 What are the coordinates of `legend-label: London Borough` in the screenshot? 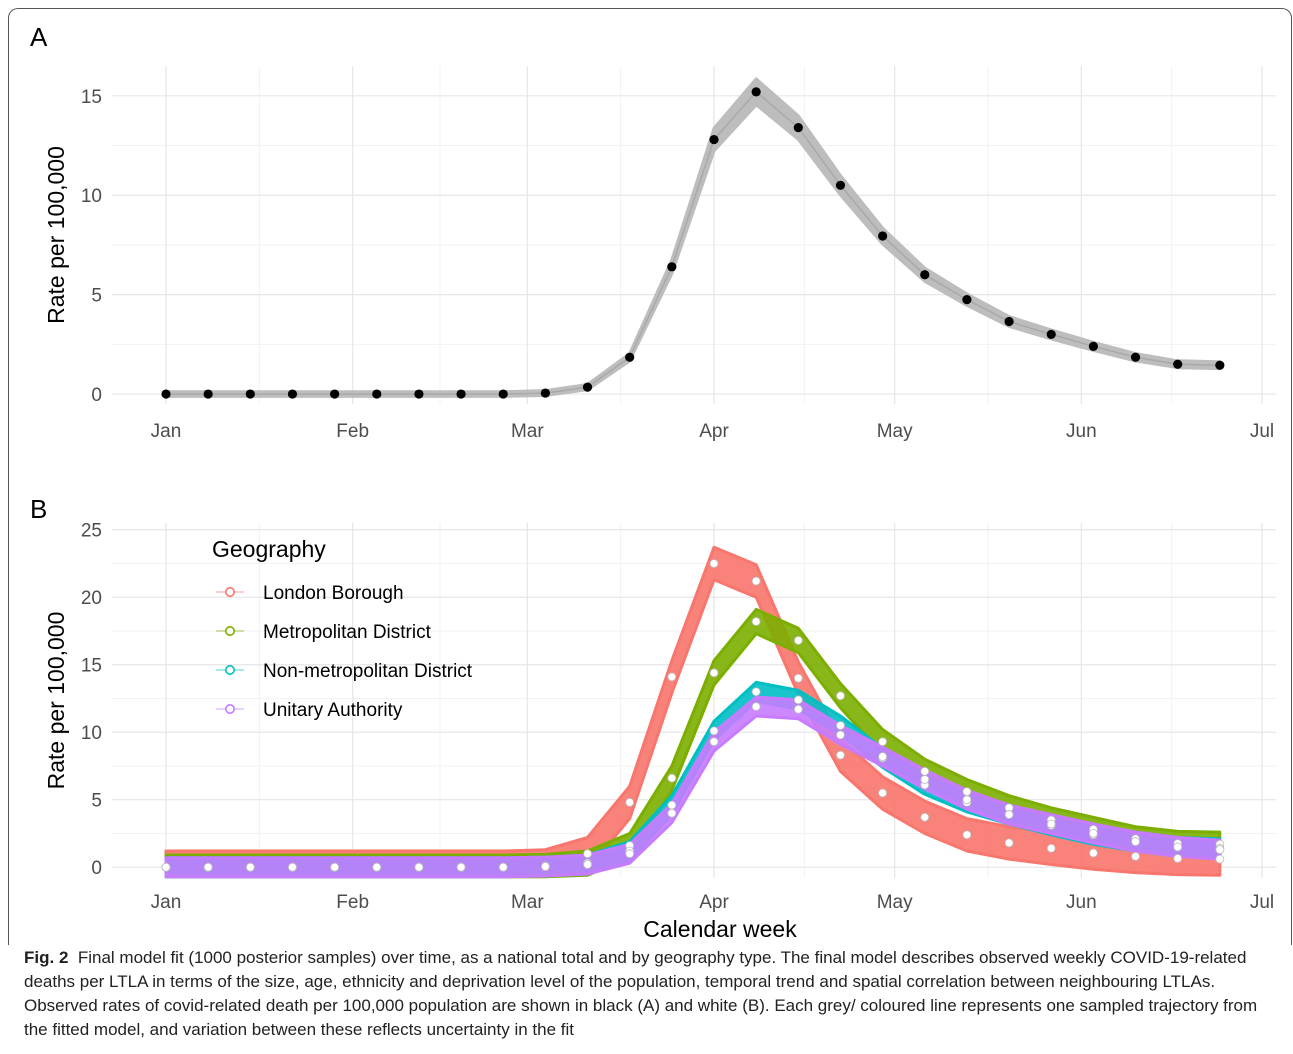 It's located at (333, 593).